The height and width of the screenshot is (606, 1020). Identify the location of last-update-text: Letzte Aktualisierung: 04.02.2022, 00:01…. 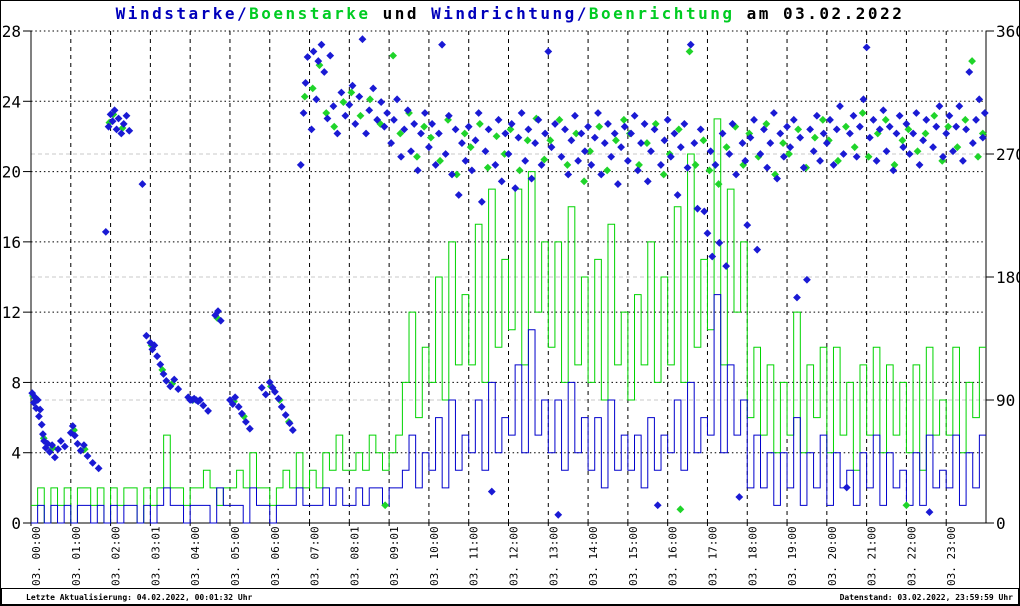
(139, 597).